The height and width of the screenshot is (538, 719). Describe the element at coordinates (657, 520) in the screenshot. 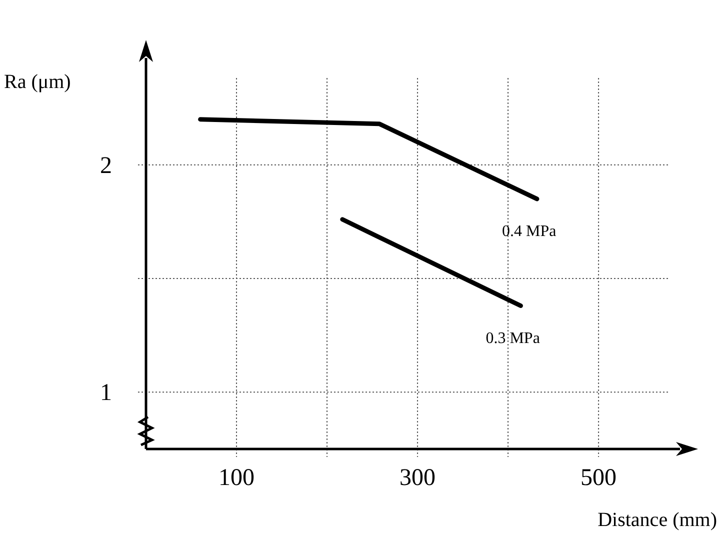

I see `x-axis-title: Distance (mm)` at that location.